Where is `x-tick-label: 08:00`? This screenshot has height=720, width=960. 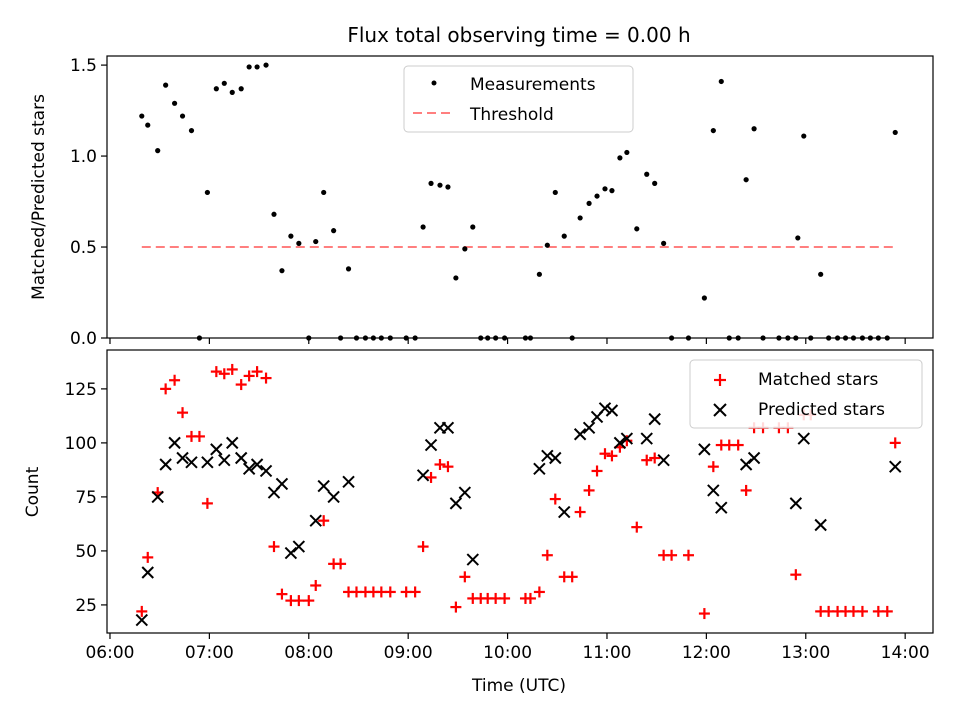
x-tick-label: 08:00 is located at coordinates (308, 653).